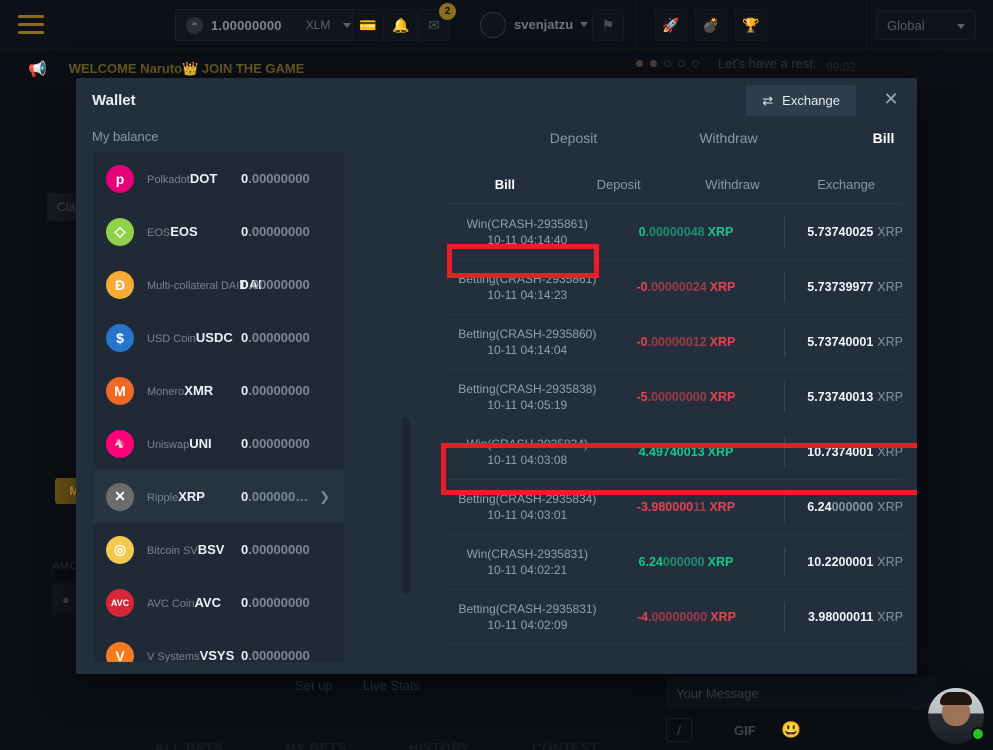 This screenshot has height=750, width=993. What do you see at coordinates (608, 25) in the screenshot?
I see `flag-icon: ⚑` at bounding box center [608, 25].